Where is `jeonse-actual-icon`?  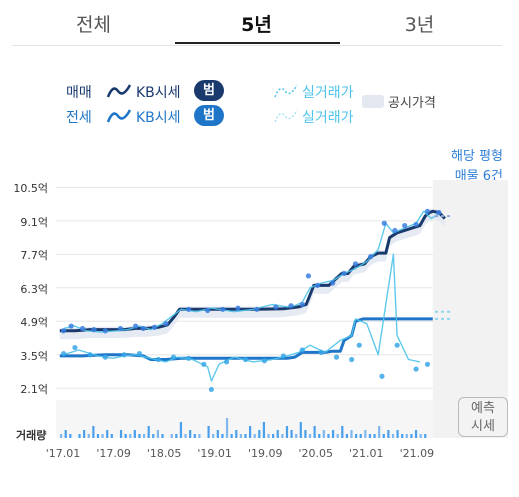
jeonse-actual-icon is located at coordinates (286, 116).